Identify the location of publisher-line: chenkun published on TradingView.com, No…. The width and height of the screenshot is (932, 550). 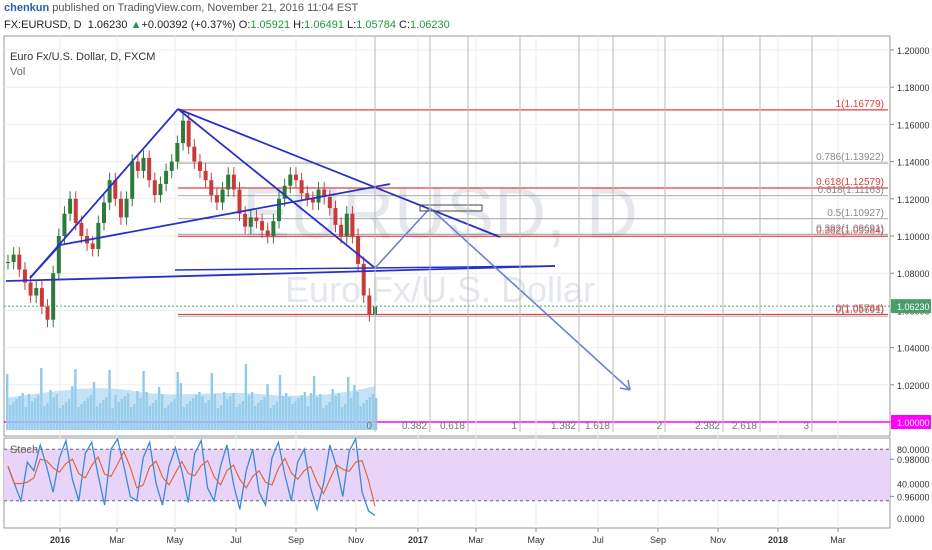
(181, 8).